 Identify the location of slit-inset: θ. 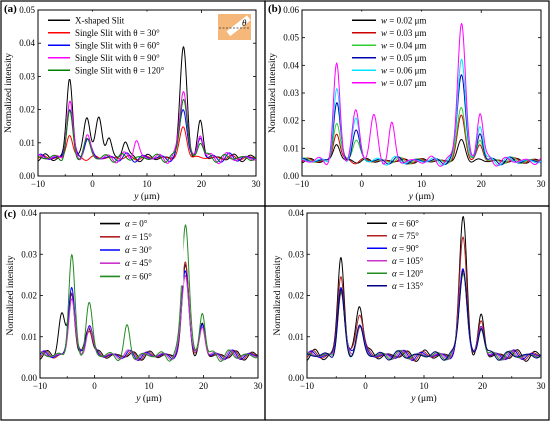
(234, 27).